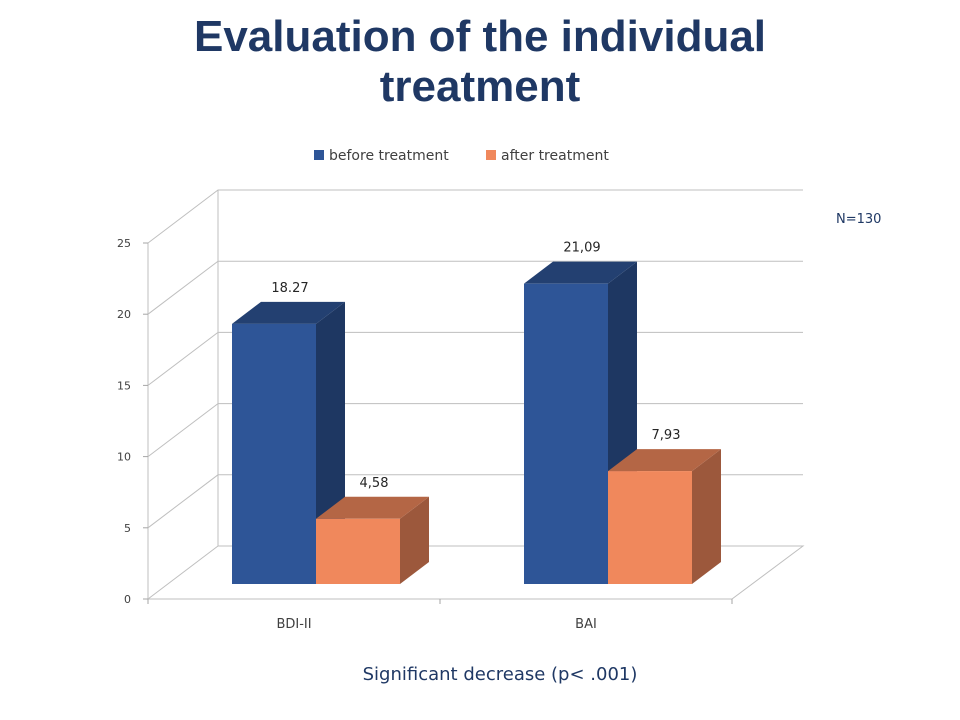  What do you see at coordinates (127, 528) in the screenshot?
I see `y-tick-label: 5` at bounding box center [127, 528].